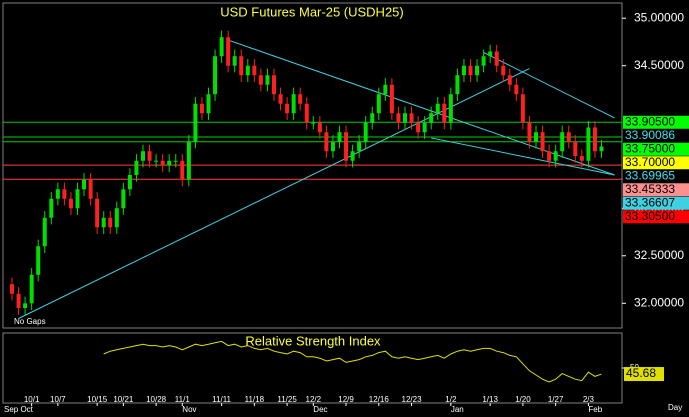 The height and width of the screenshot is (417, 689). What do you see at coordinates (457, 409) in the screenshot?
I see `month-label: Jan` at bounding box center [457, 409].